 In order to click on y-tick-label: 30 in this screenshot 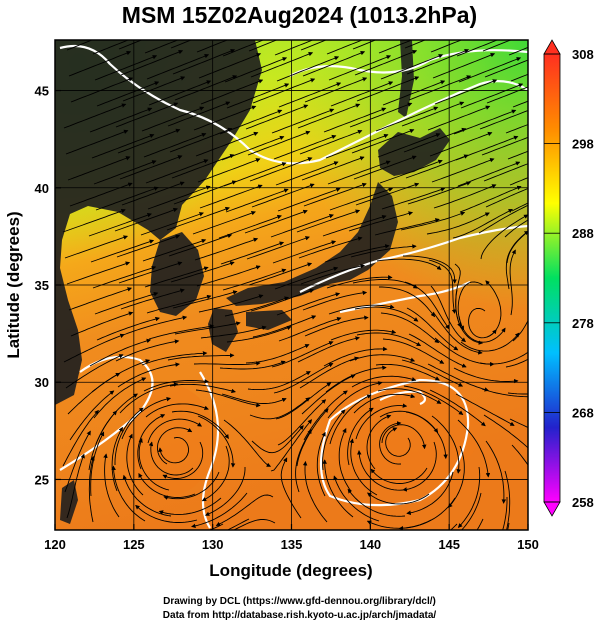, I will do `click(42, 382)`.